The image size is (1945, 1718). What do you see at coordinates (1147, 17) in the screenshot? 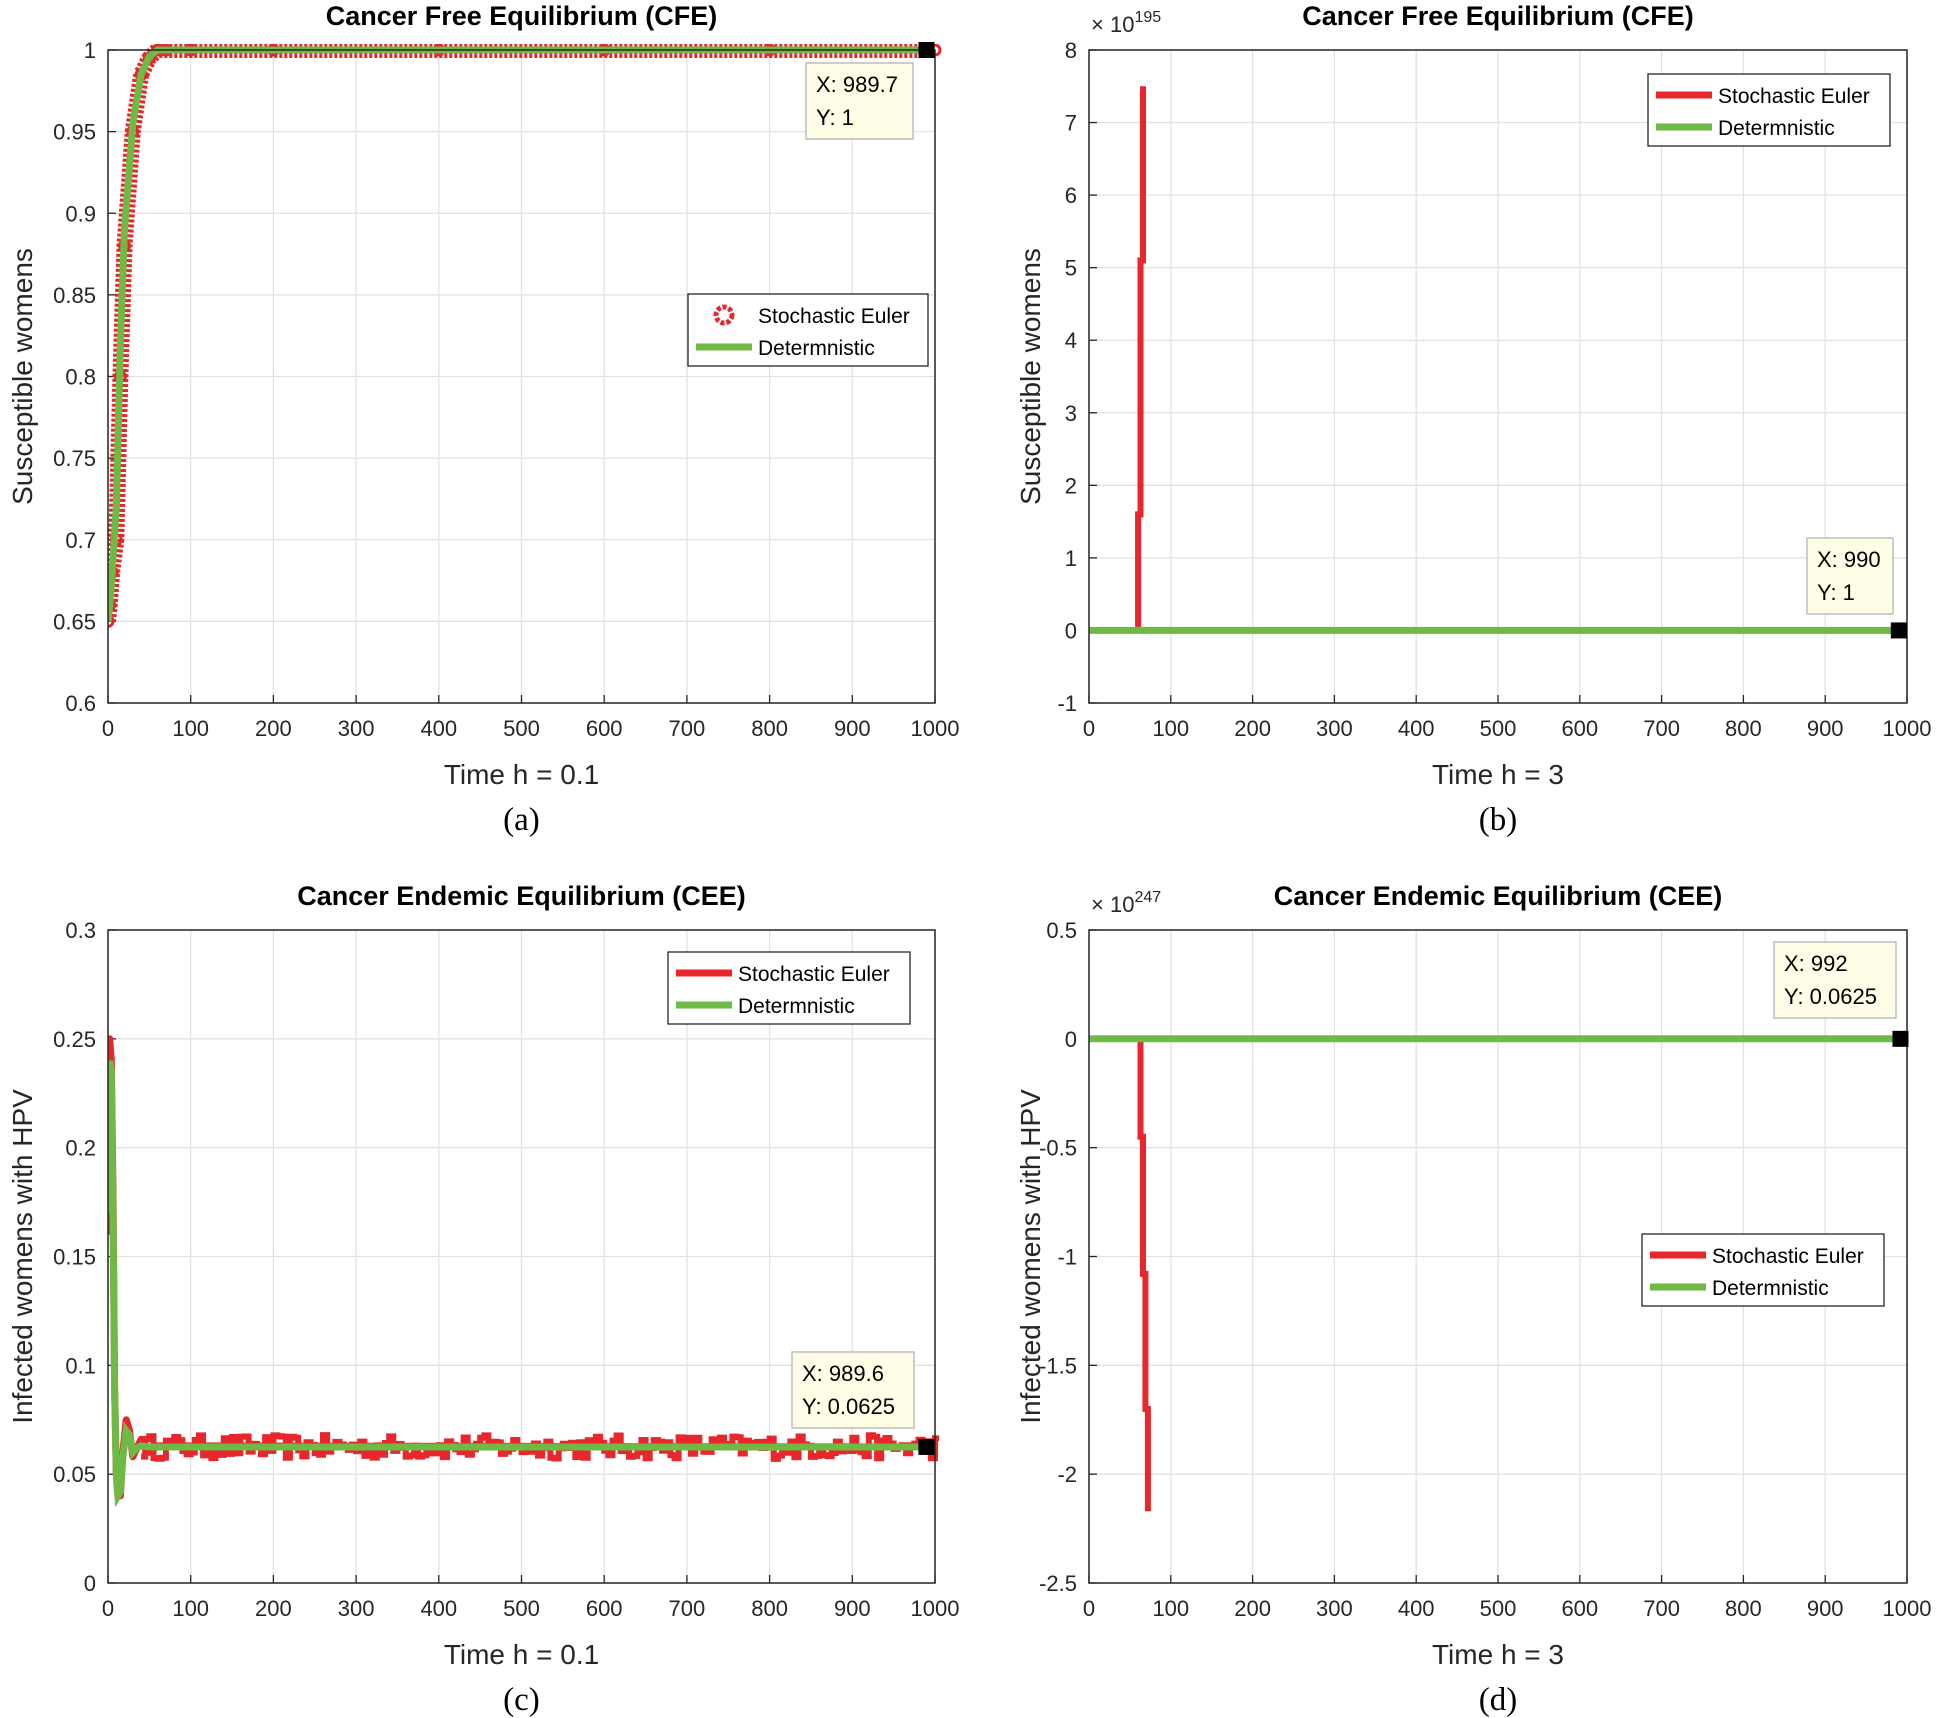
I see `axis-exponent-power: 195` at bounding box center [1147, 17].